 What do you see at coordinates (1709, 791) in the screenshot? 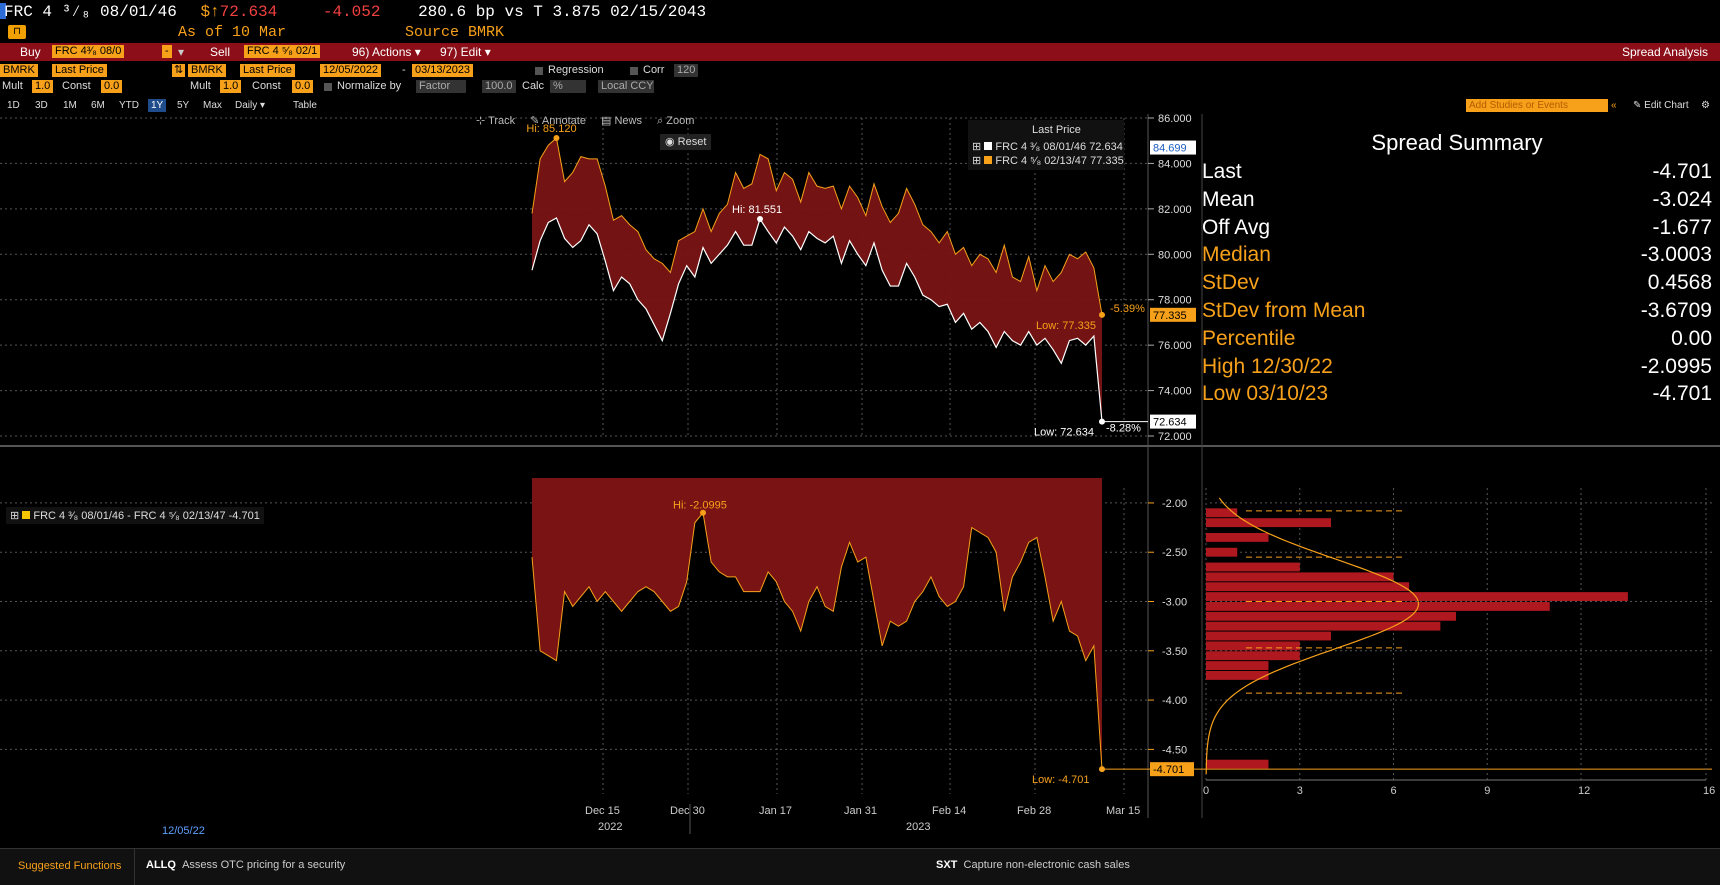
I see `hist-x-tick: 16` at bounding box center [1709, 791].